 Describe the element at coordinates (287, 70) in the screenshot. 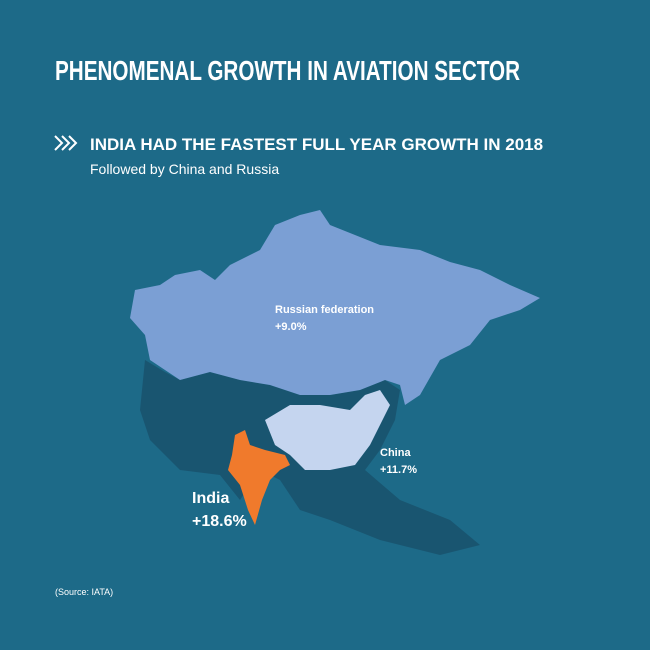

I see `title: PHENOMENAL GROWTH IN AVIATION SECTOR` at that location.